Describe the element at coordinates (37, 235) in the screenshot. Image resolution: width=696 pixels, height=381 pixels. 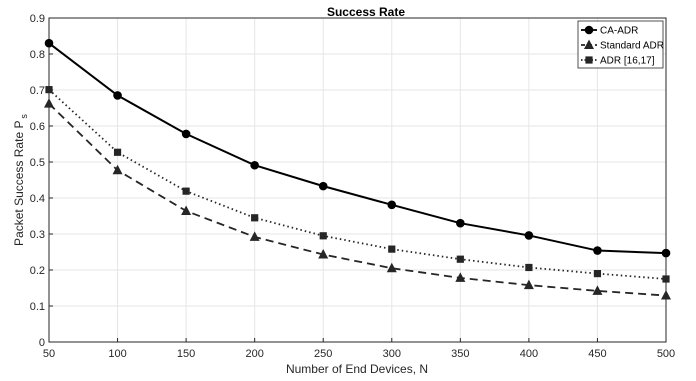
I see `y-tick-label: 0.3` at that location.